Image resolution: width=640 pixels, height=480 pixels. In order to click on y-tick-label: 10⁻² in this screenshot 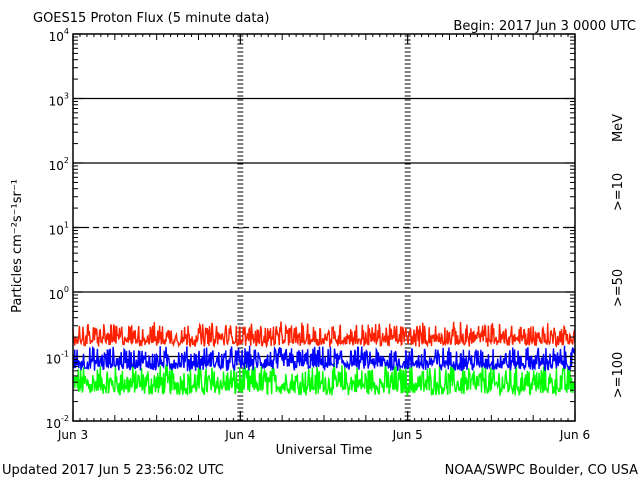, I will do `click(57, 422)`.